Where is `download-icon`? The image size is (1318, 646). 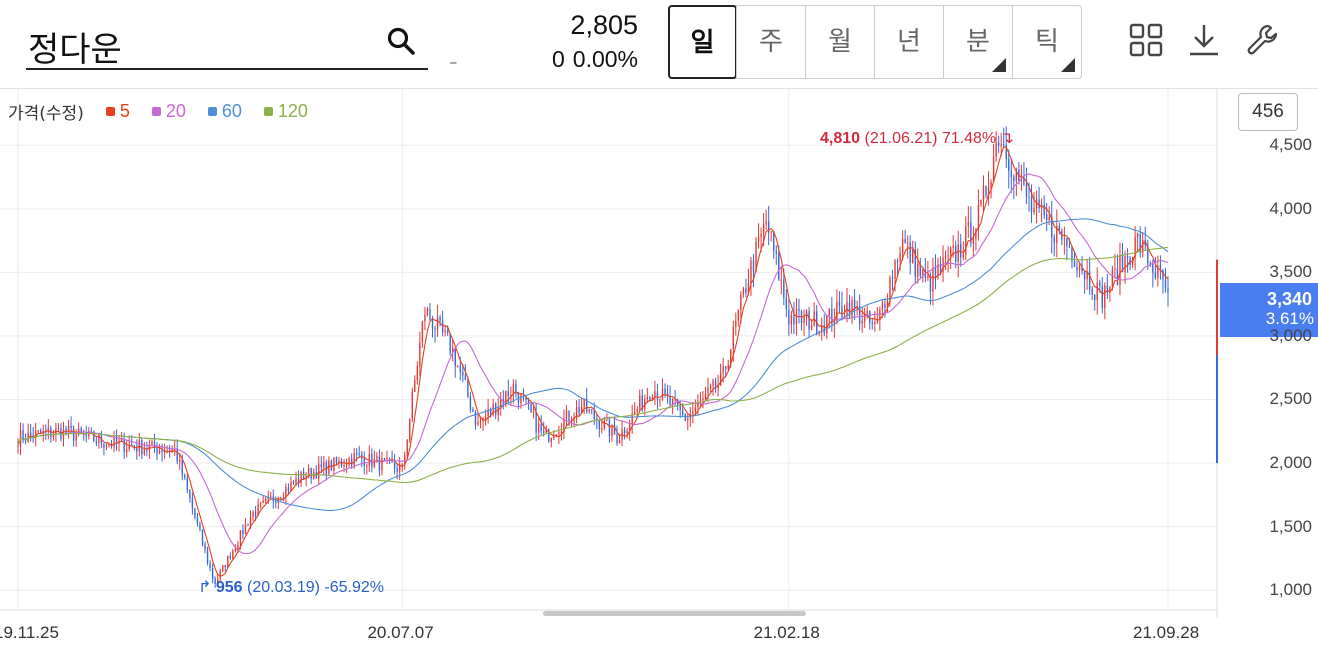 download-icon is located at coordinates (1204, 40).